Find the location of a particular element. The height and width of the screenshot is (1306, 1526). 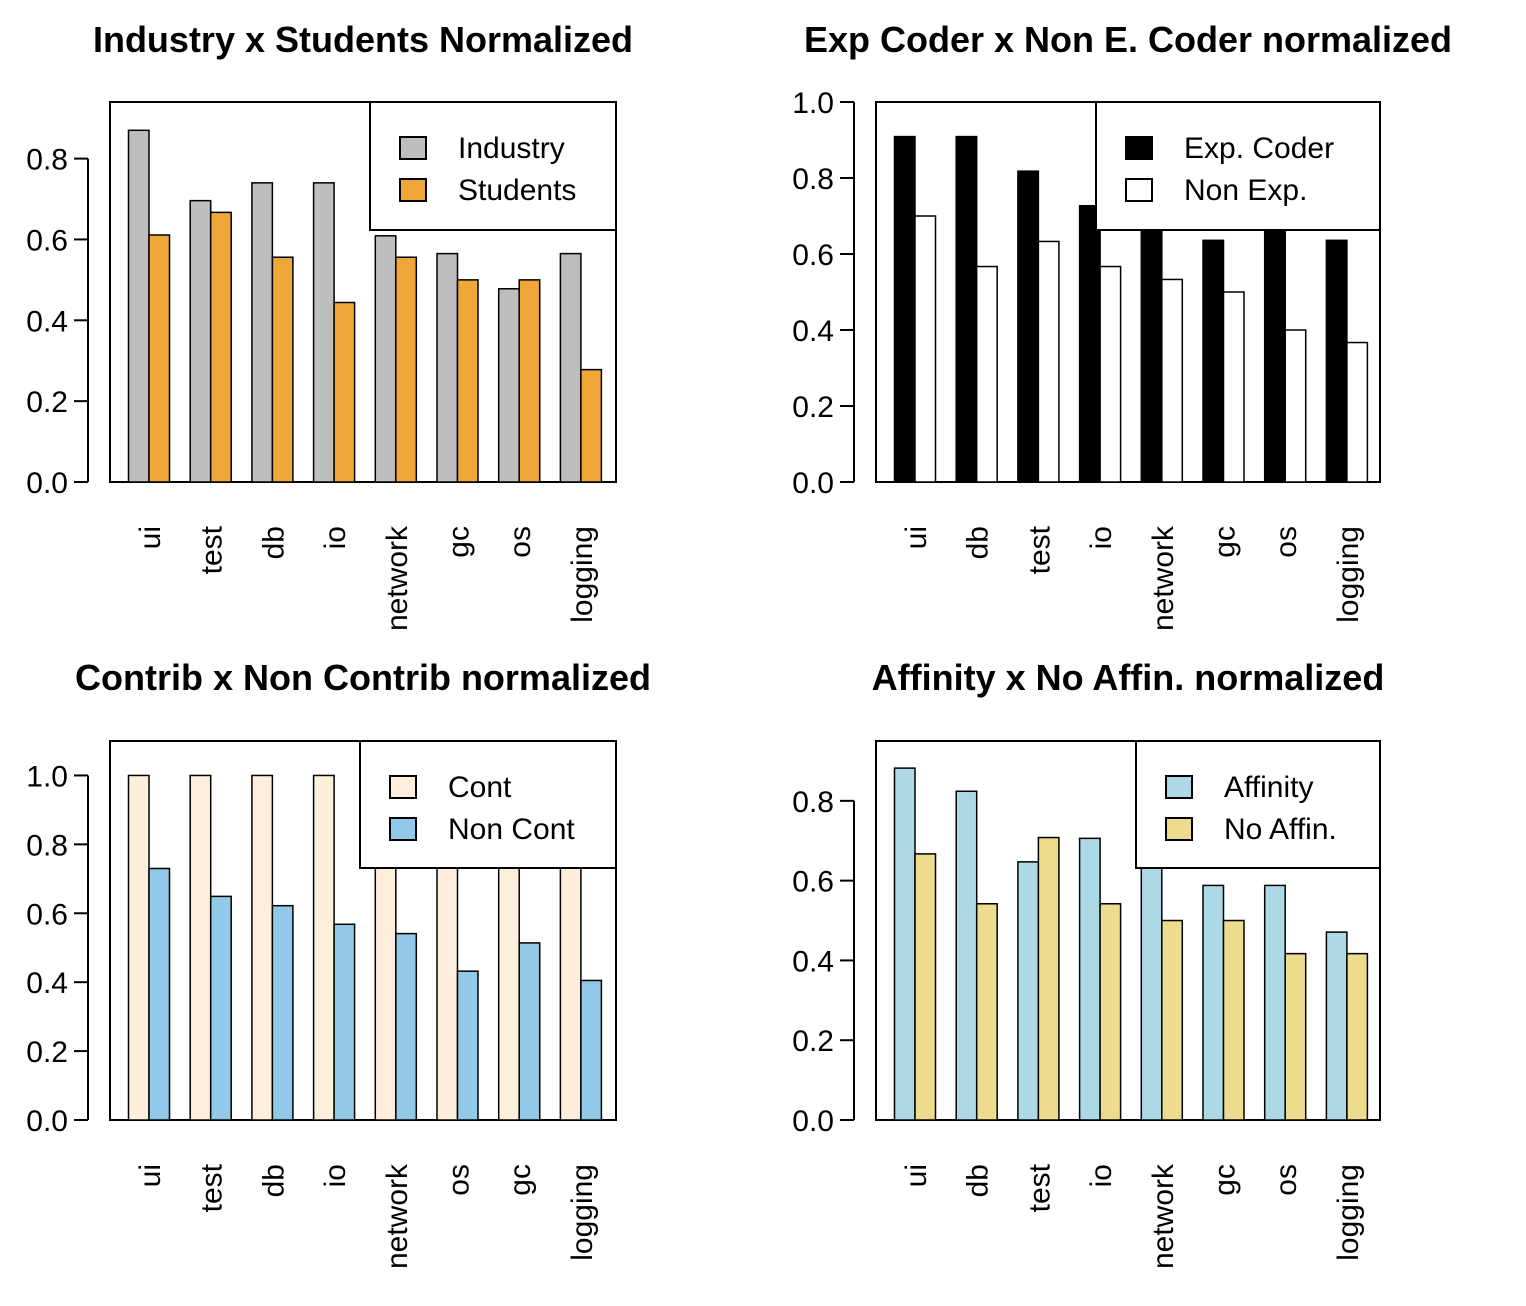

bar-io-exp-coder is located at coordinates (1089, 343).